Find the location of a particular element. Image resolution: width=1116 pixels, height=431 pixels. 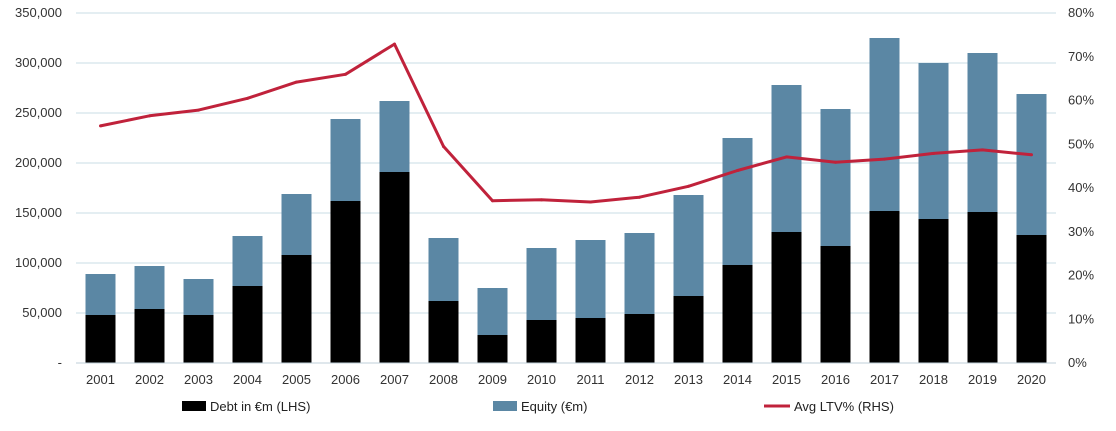

x-tick-label: 2003 is located at coordinates (198, 379).